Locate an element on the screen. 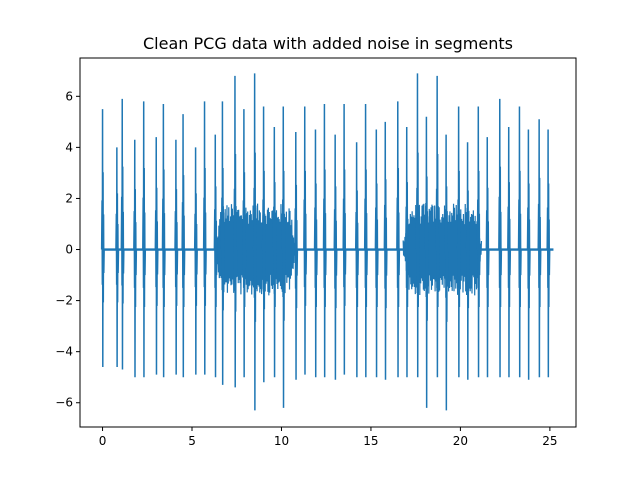  y-tick-label: 0 is located at coordinates (69, 250).